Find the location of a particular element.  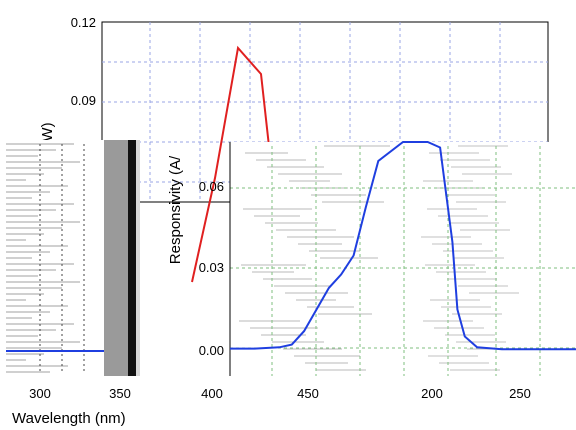

separator-bar is located at coordinates (122, 258).